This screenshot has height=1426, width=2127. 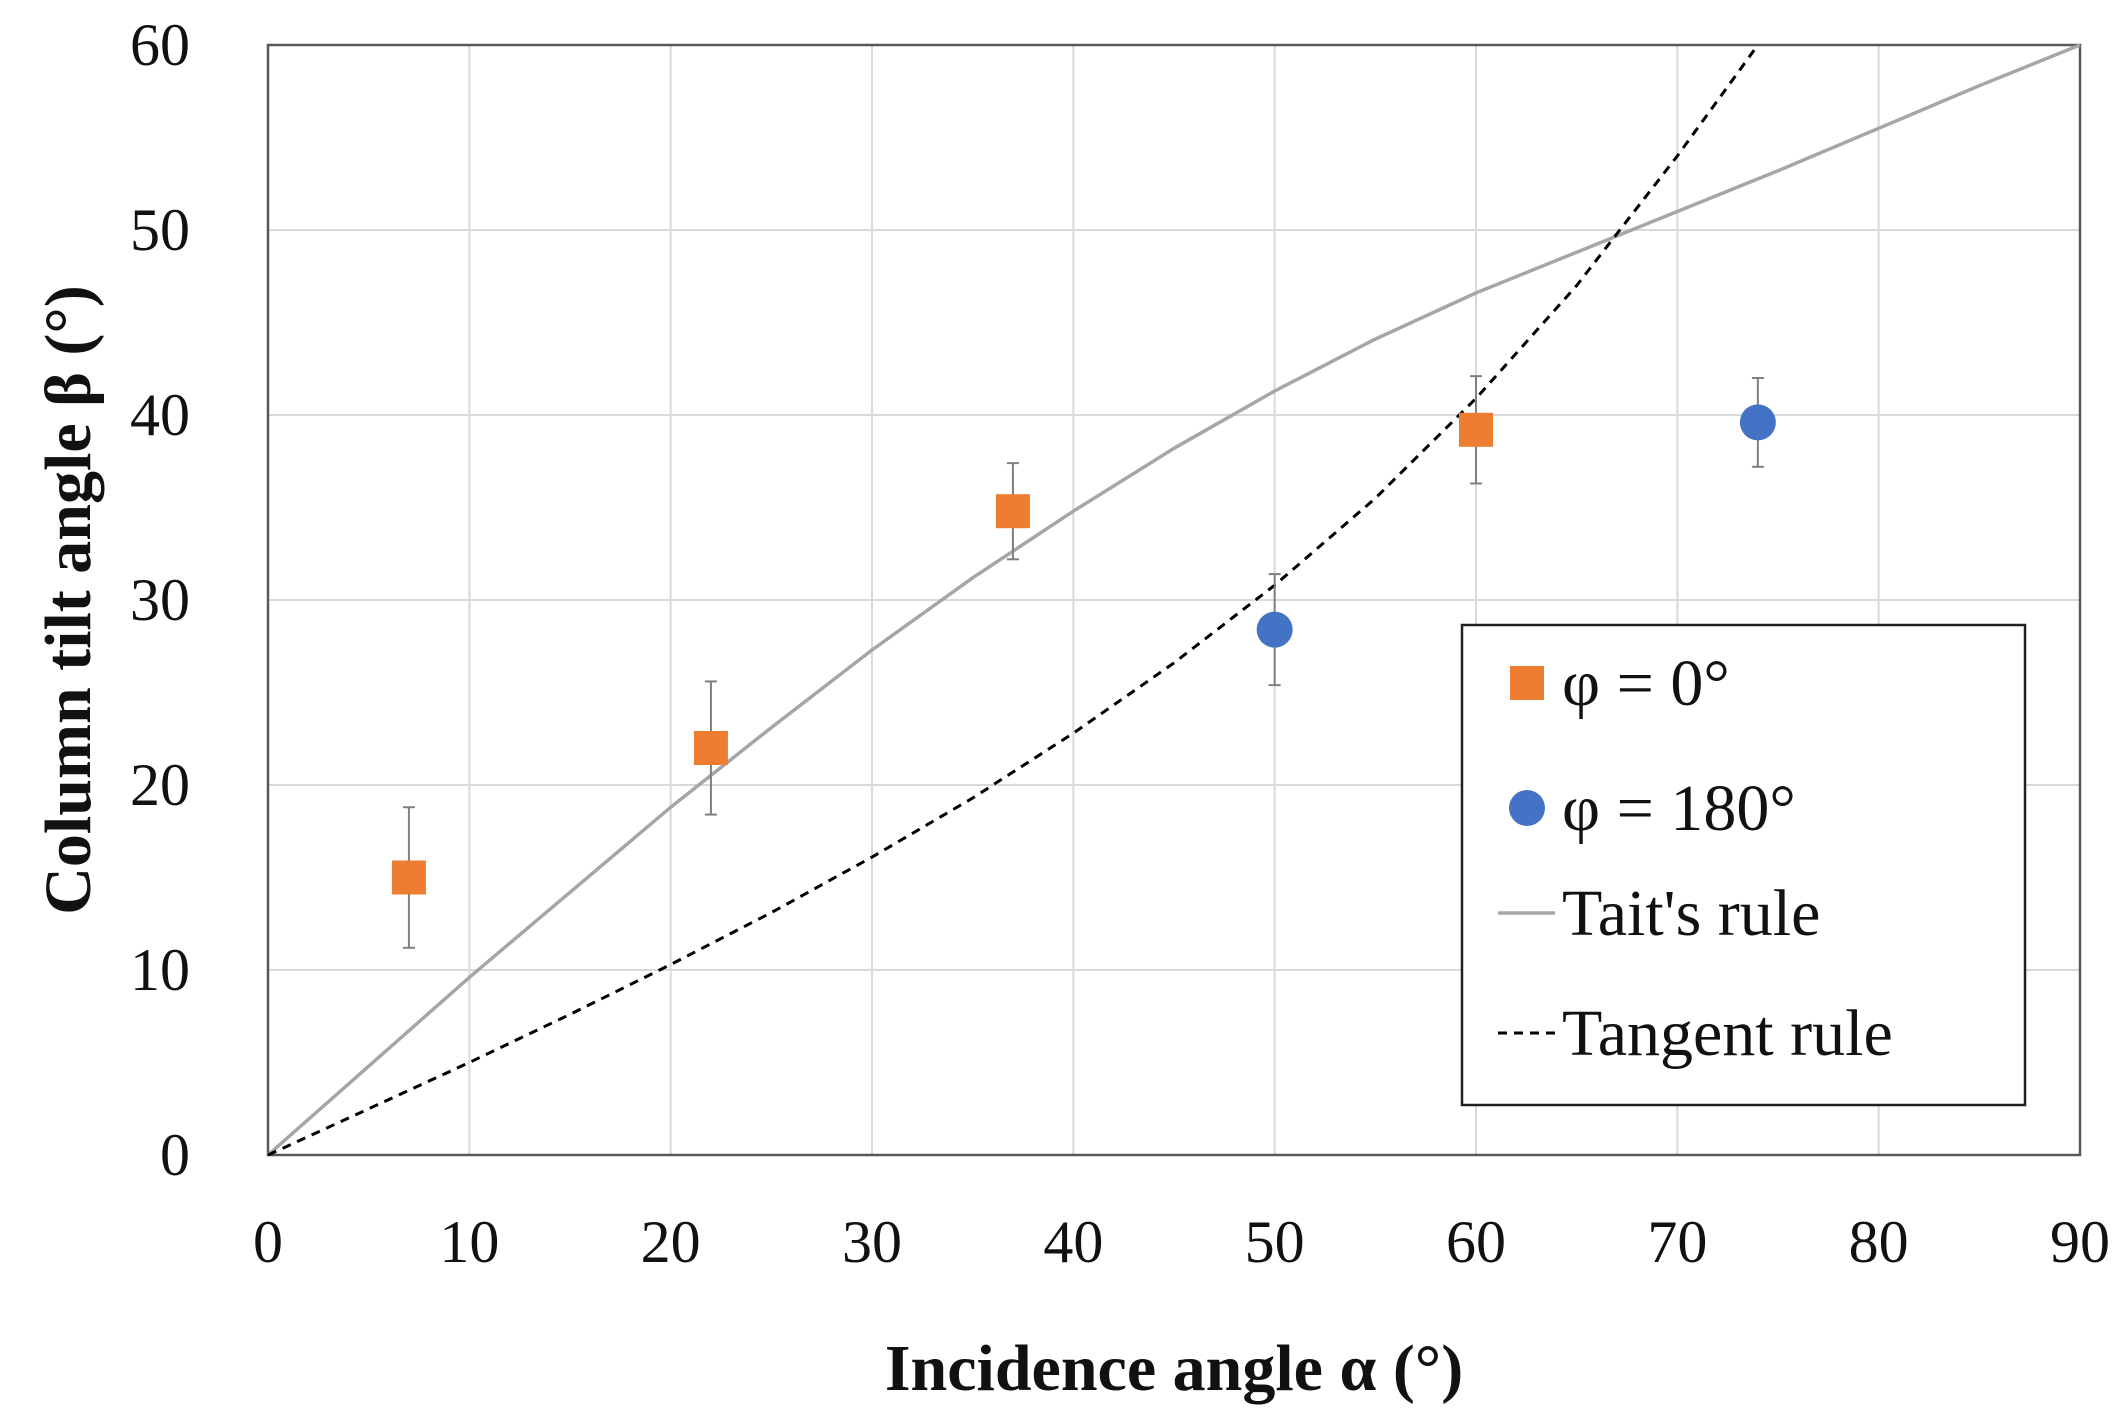 What do you see at coordinates (160, 415) in the screenshot?
I see `y-tick-label: 40` at bounding box center [160, 415].